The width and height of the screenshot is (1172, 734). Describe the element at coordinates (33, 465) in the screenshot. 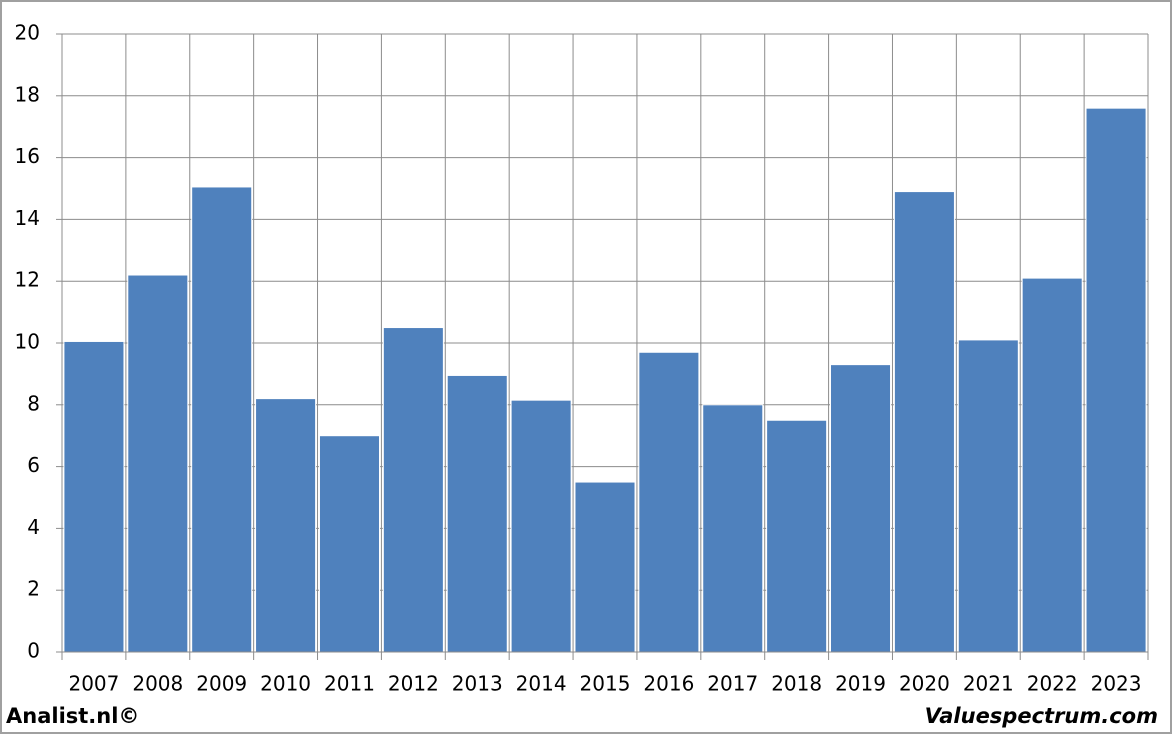

I see `y-tick-label: 6` at that location.